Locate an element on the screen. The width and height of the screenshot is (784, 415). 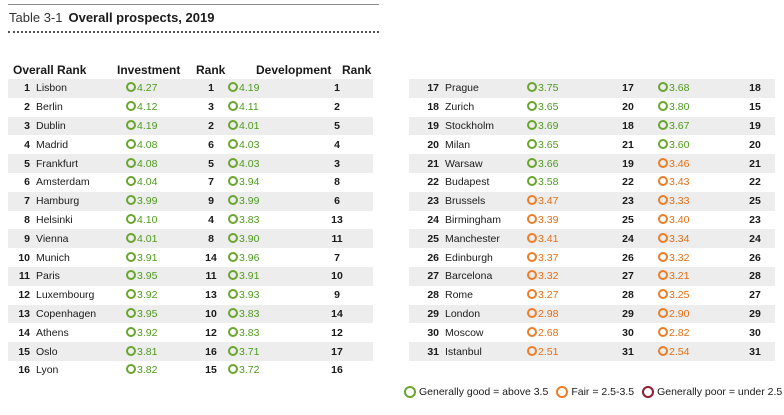
investment-score: 3.92 is located at coordinates (147, 295).